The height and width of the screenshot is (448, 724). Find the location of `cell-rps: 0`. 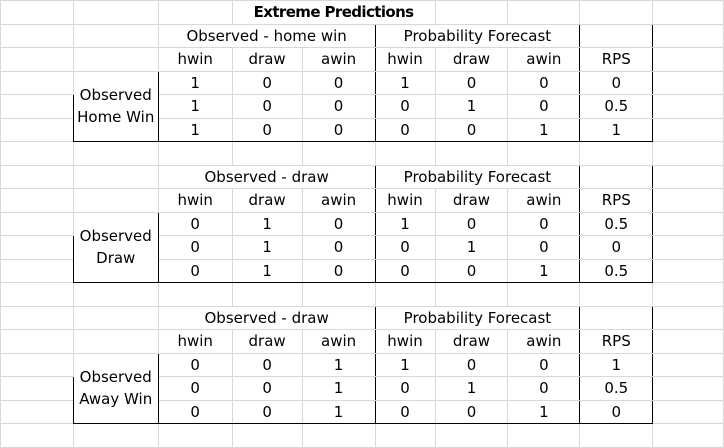

cell-rps: 0 is located at coordinates (616, 411).